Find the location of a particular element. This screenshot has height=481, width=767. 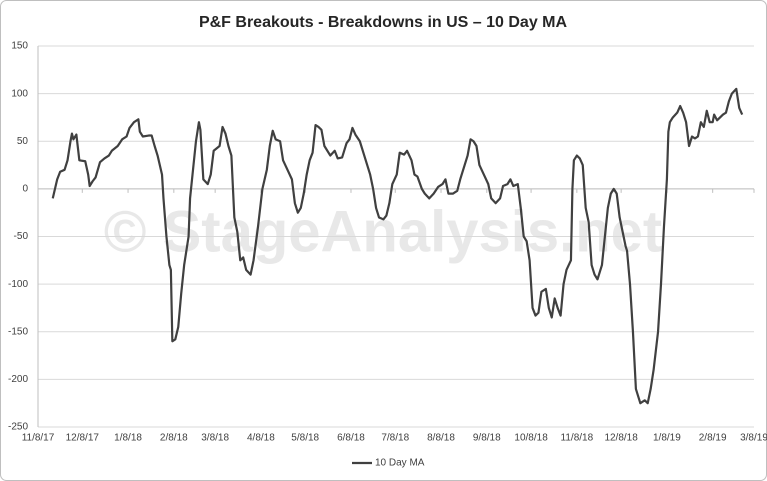

x-tick-label: 1/8/18 is located at coordinates (128, 438).